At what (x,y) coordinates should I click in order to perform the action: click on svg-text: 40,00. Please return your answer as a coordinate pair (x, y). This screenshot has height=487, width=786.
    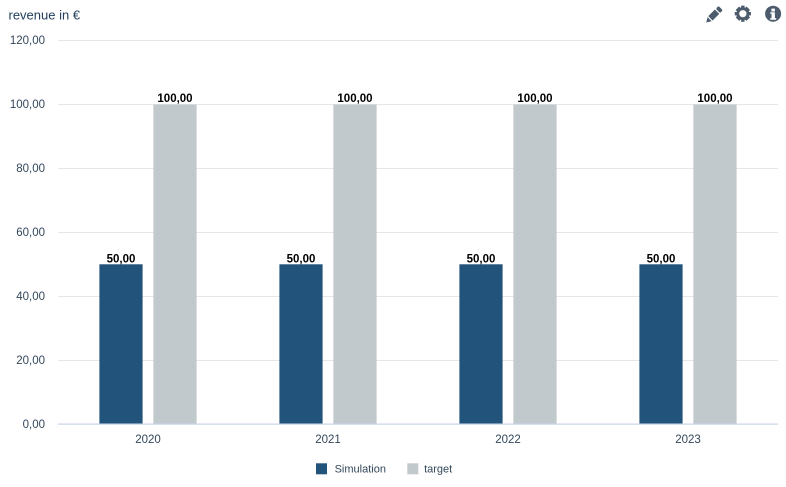
    Looking at the image, I should click on (30, 297).